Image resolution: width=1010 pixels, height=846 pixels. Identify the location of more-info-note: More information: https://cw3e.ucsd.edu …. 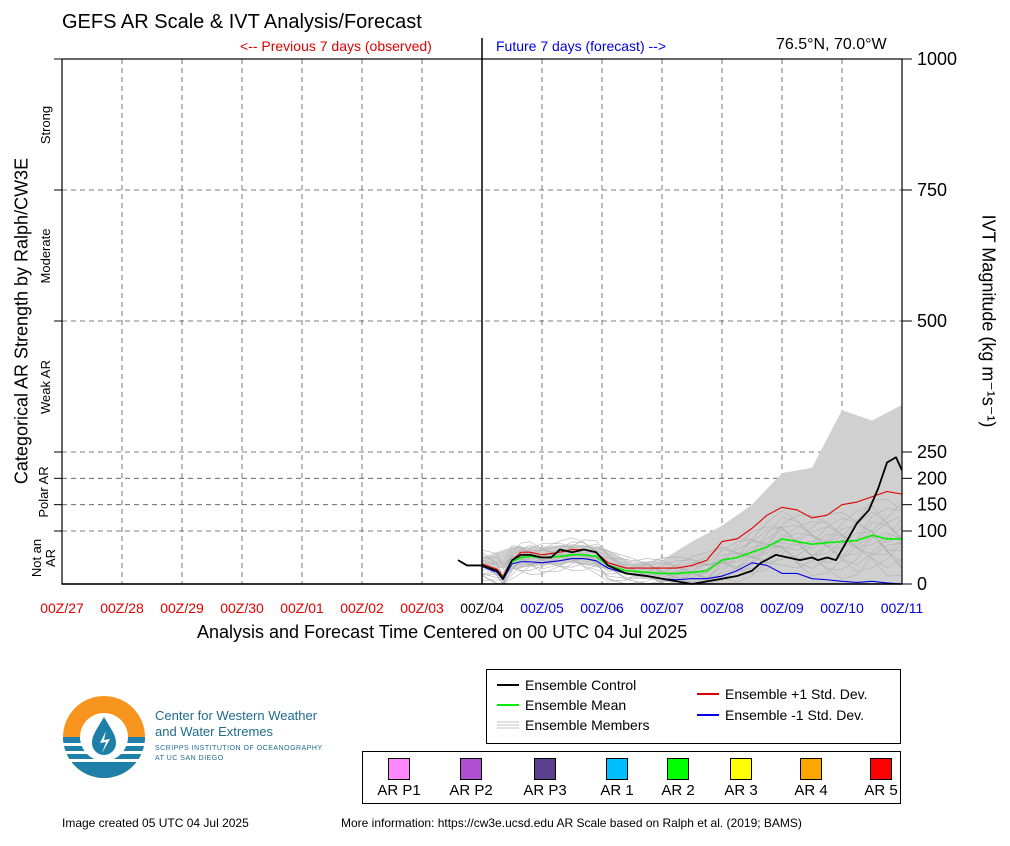
(571, 823).